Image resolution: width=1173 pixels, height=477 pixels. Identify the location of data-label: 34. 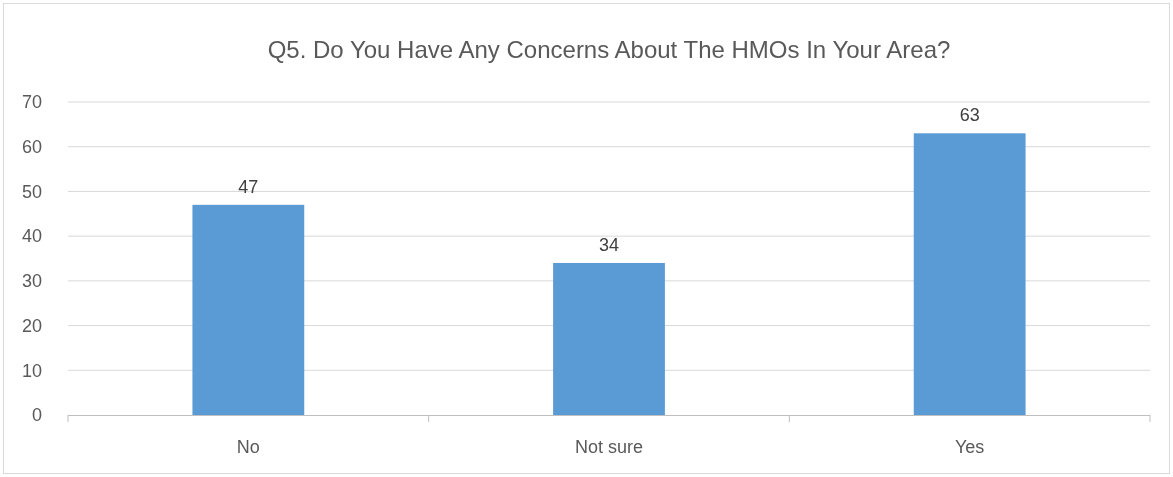
(609, 244).